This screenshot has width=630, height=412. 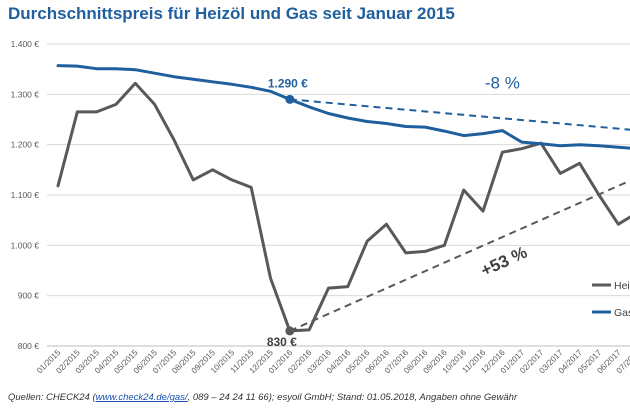 What do you see at coordinates (141, 397) in the screenshot?
I see `source-link: www.check24.de/gas/` at bounding box center [141, 397].